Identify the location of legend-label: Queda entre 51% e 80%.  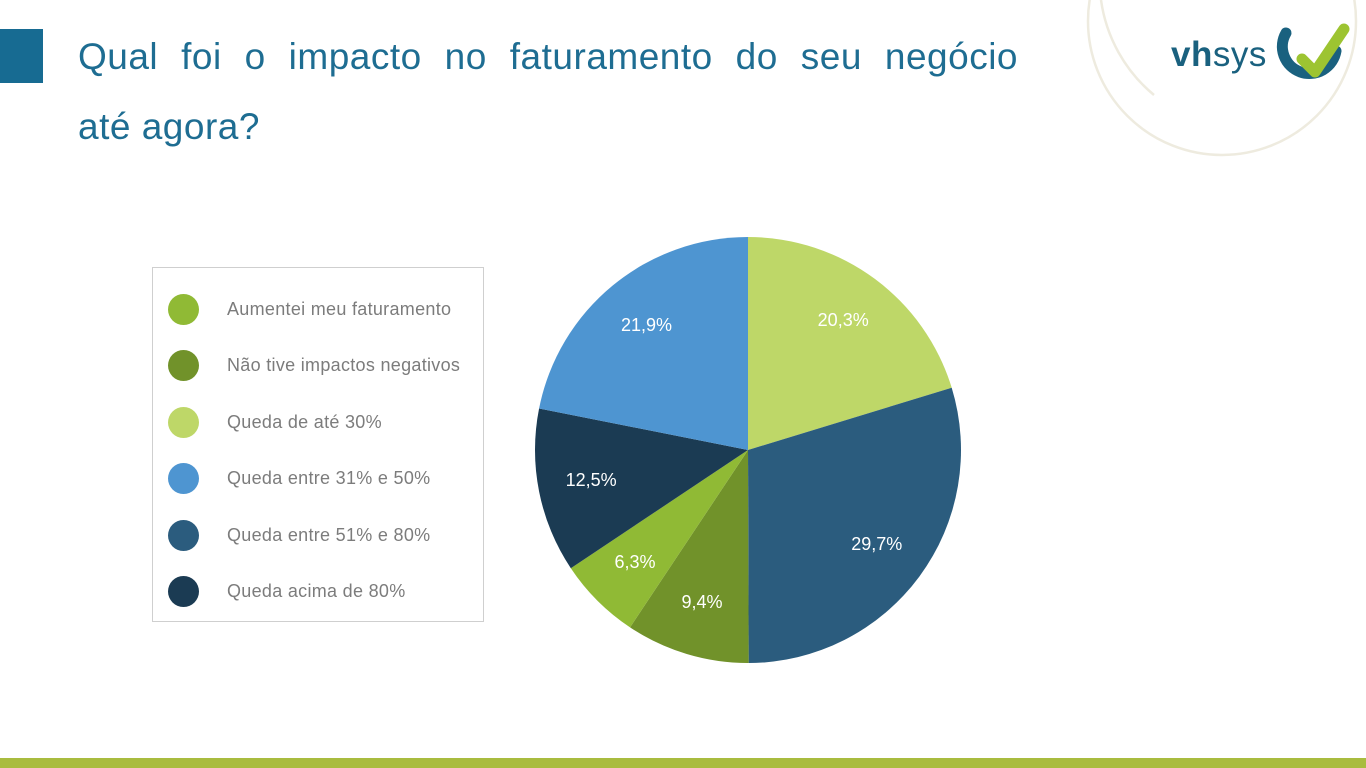
(329, 534).